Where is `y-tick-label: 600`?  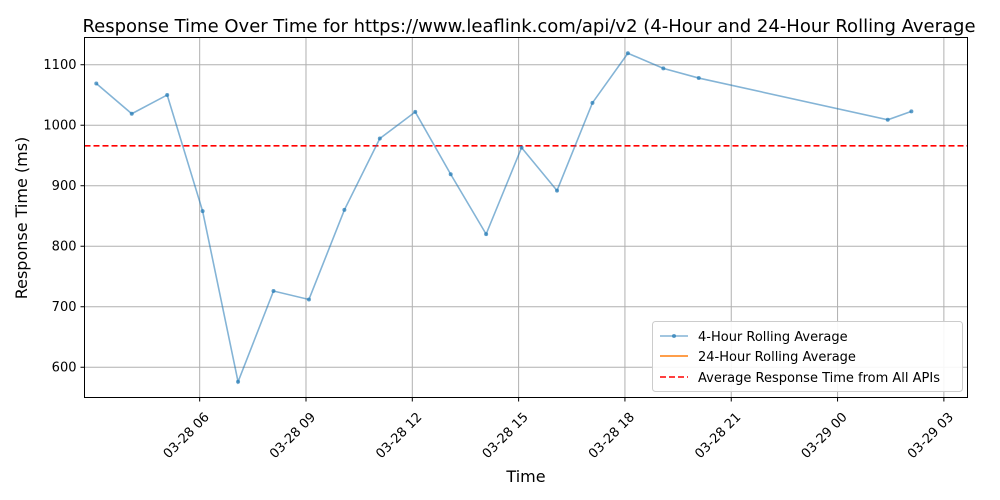
y-tick-label: 600 is located at coordinates (64, 368).